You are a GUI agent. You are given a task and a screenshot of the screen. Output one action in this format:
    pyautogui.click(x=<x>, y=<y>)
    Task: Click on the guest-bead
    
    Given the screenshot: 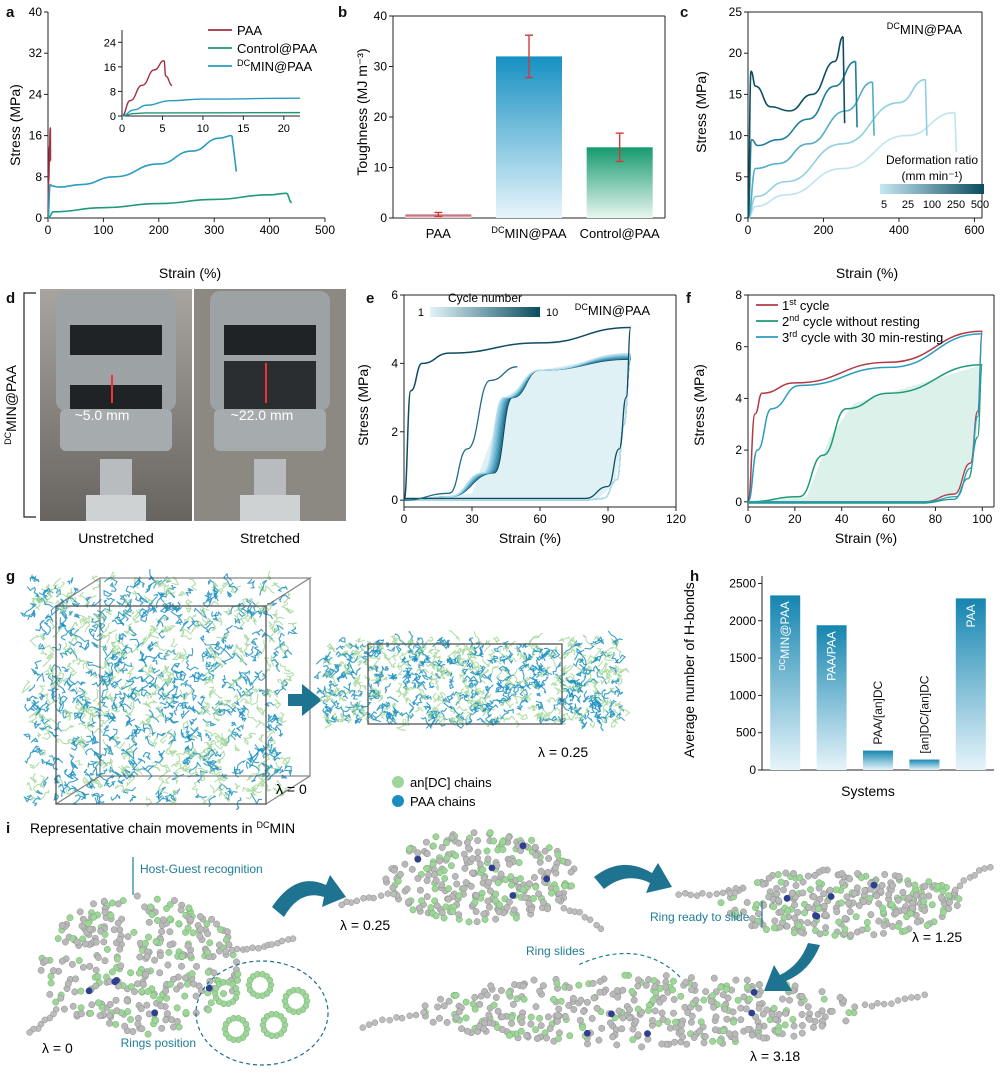 What is the action you would take?
    pyautogui.click(x=492, y=868)
    